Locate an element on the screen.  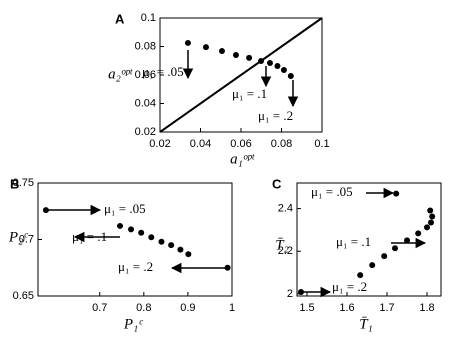
y-tick-label: 2.2 is located at coordinates (285, 251).